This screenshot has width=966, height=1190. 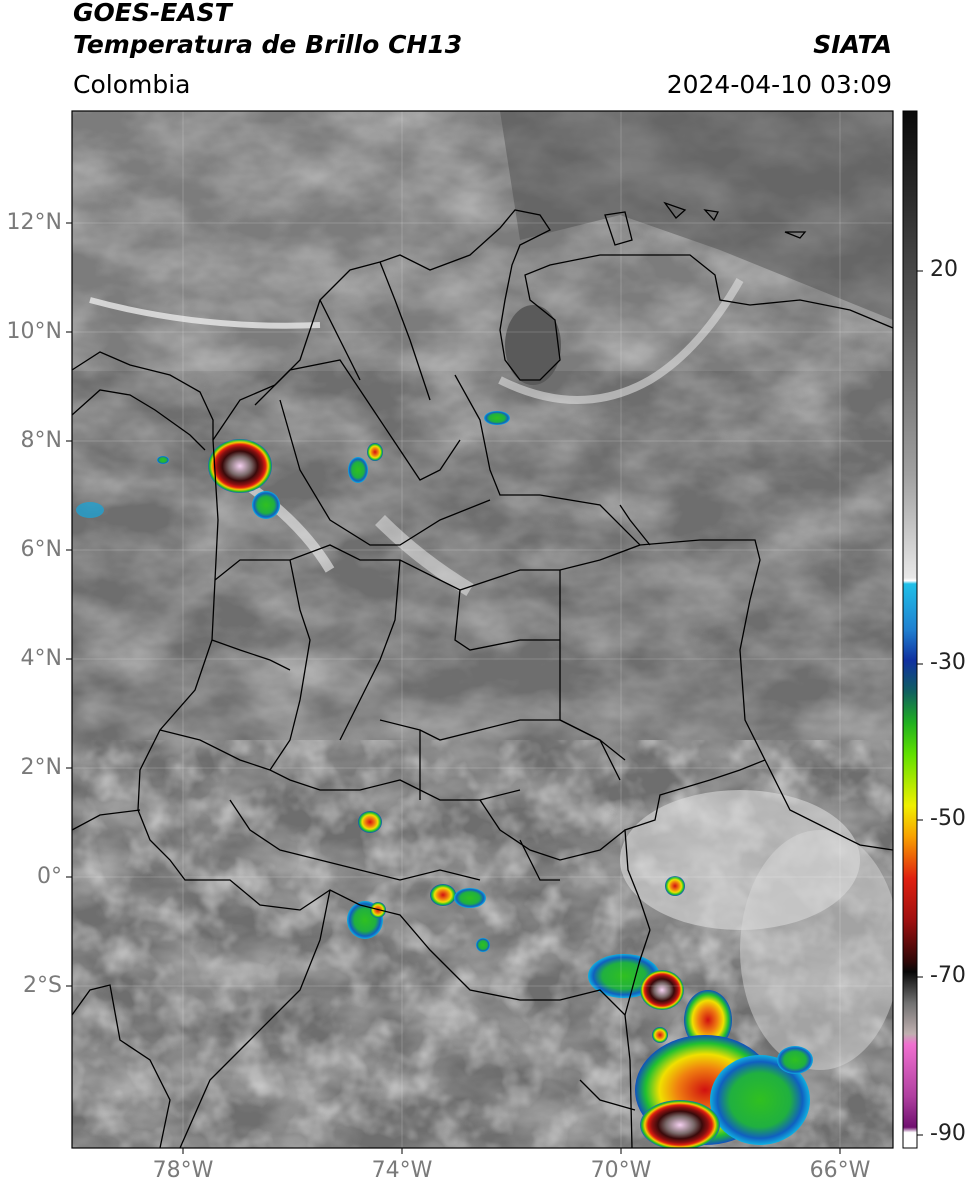 I want to click on lon-label: 70°W, so click(x=621, y=1170).